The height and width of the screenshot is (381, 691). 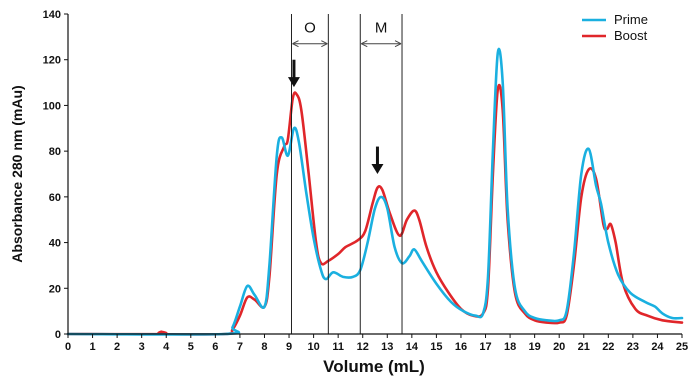 I want to click on x-tick-label: 25, so click(x=682, y=347).